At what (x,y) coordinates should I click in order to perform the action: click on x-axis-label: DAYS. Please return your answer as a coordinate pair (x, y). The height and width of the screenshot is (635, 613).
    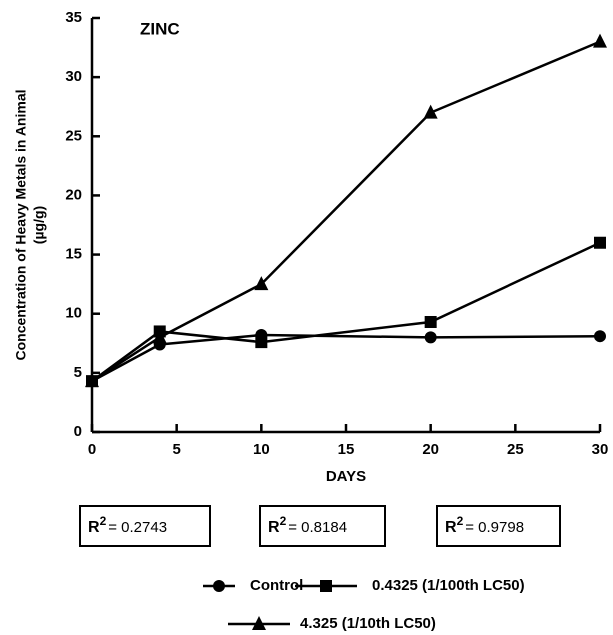
    Looking at the image, I should click on (346, 476).